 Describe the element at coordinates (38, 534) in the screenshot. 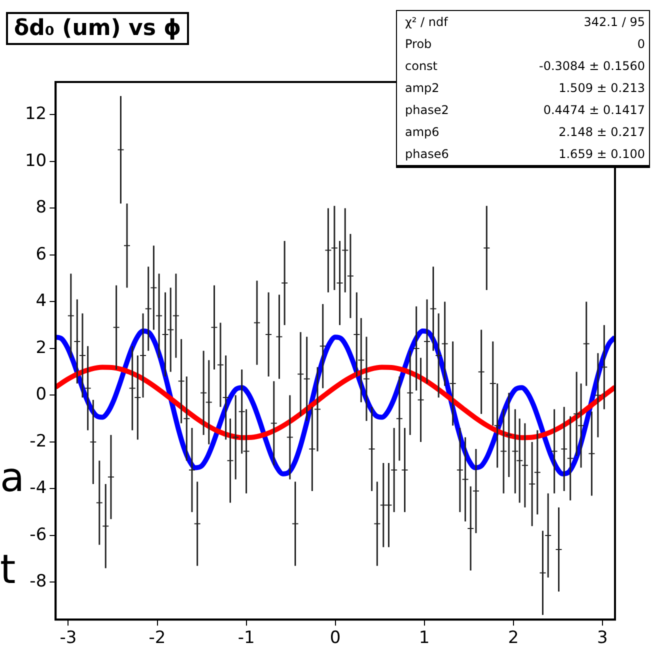

I see `y-tick-label: -6` at that location.